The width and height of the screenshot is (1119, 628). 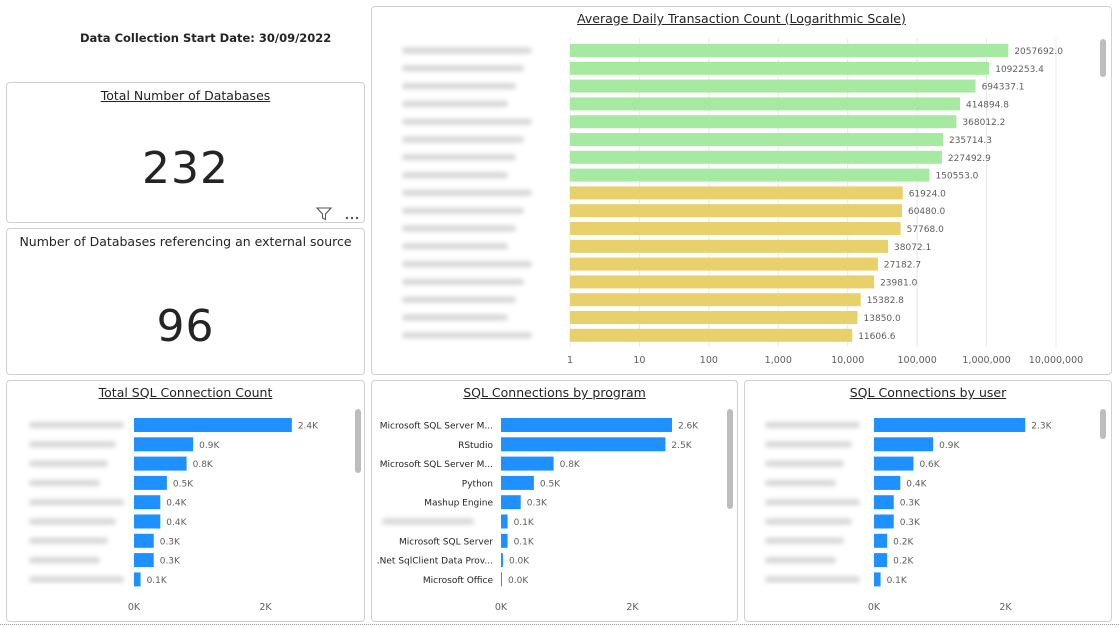 I want to click on data-label: 61924.0, so click(x=927, y=194).